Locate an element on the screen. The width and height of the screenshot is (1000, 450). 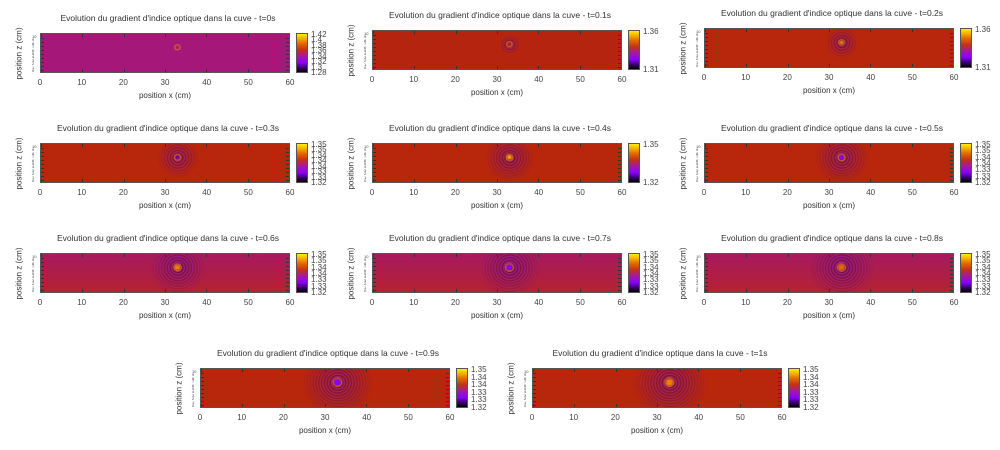
x-tick-label: 0 is located at coordinates (372, 192).